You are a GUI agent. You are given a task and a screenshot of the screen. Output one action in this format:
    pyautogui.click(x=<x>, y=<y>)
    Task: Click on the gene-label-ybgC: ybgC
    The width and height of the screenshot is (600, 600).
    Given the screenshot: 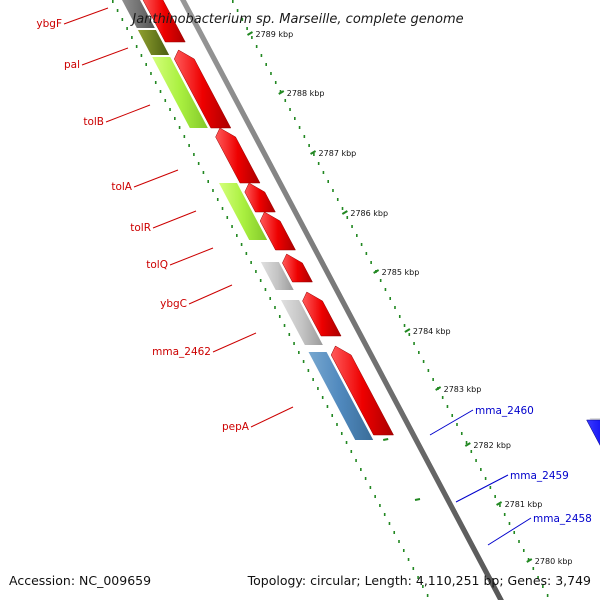 What is the action you would take?
    pyautogui.click(x=173, y=304)
    